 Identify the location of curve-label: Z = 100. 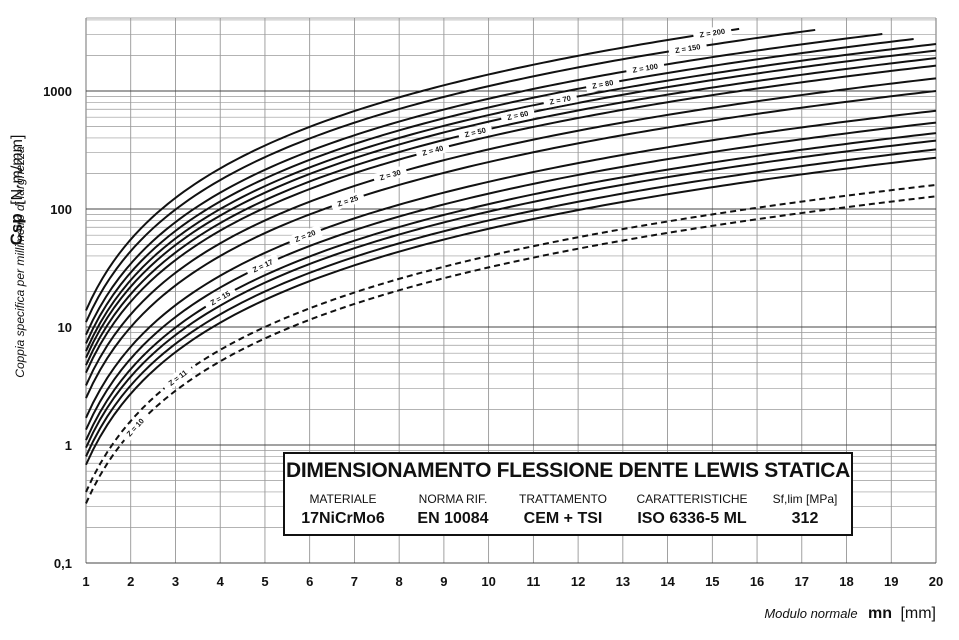
(645, 68).